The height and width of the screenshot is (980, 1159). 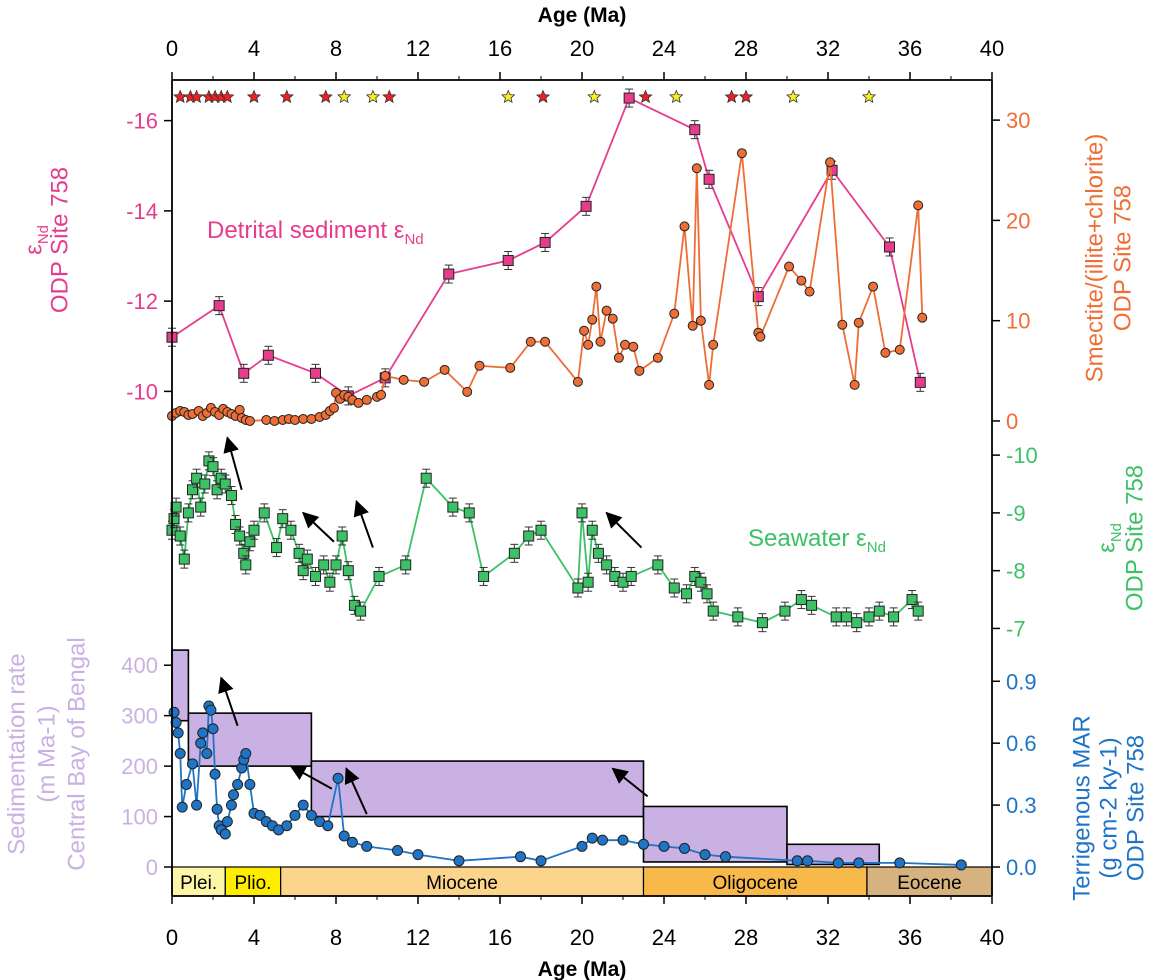 What do you see at coordinates (1135, 808) in the screenshot?
I see `mar-y-title-line: ODP Site 758` at bounding box center [1135, 808].